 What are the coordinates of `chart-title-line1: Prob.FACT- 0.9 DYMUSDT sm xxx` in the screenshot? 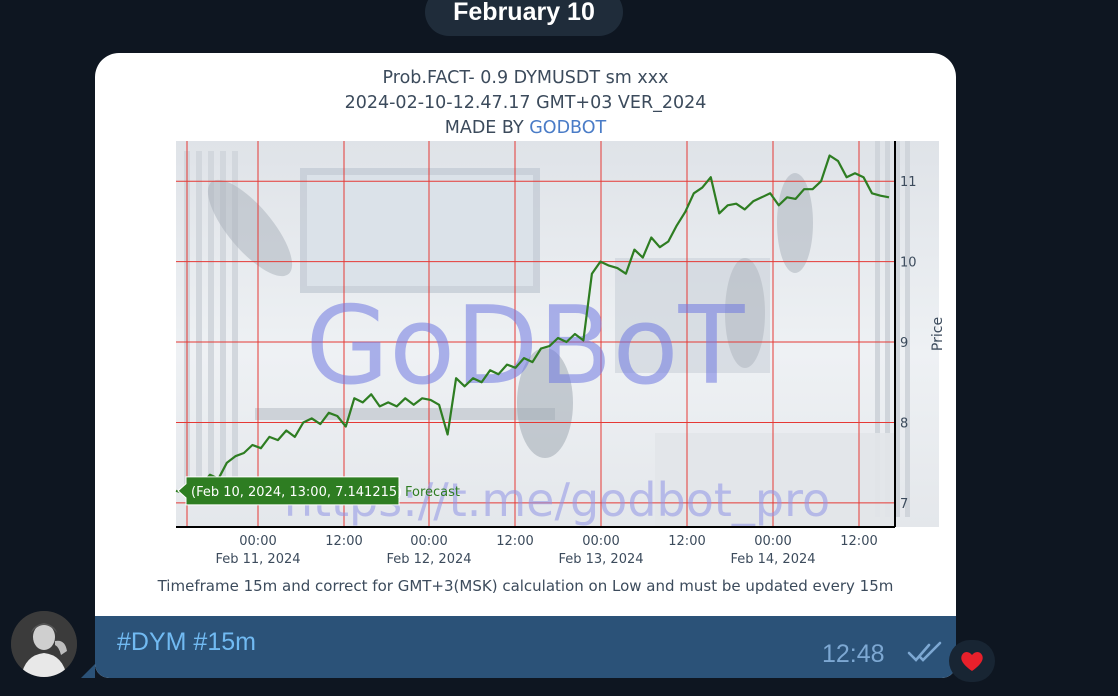 It's located at (525, 78).